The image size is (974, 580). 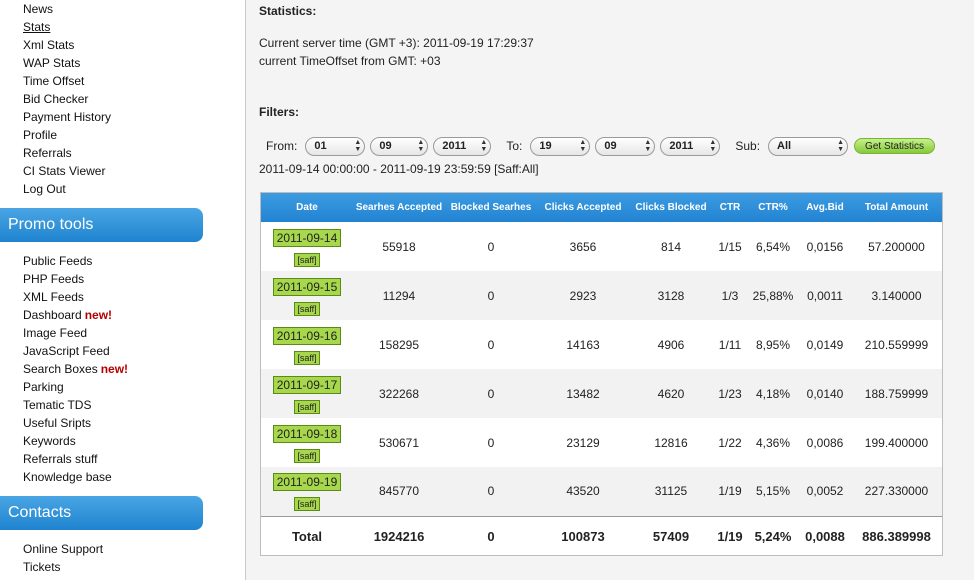 What do you see at coordinates (40, 135) in the screenshot?
I see `sidebar-link-profile: Profile` at bounding box center [40, 135].